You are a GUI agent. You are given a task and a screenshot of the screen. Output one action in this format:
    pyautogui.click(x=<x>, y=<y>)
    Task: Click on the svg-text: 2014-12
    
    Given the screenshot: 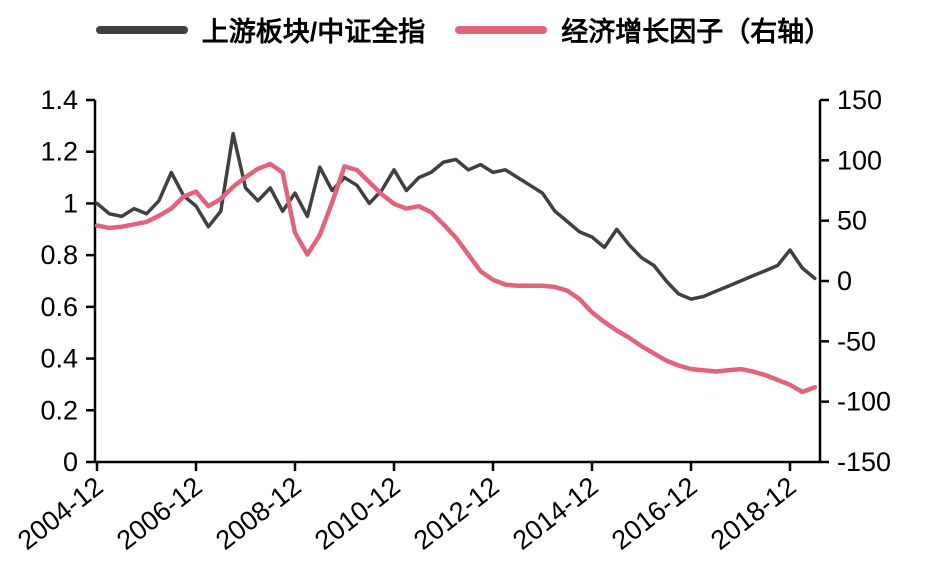 What is the action you would take?
    pyautogui.click(x=555, y=513)
    